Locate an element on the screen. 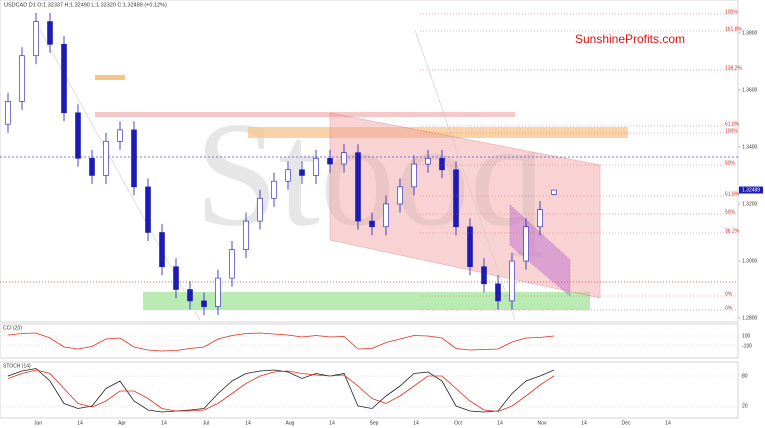  price-tag-label: 1.32489 is located at coordinates (751, 190).